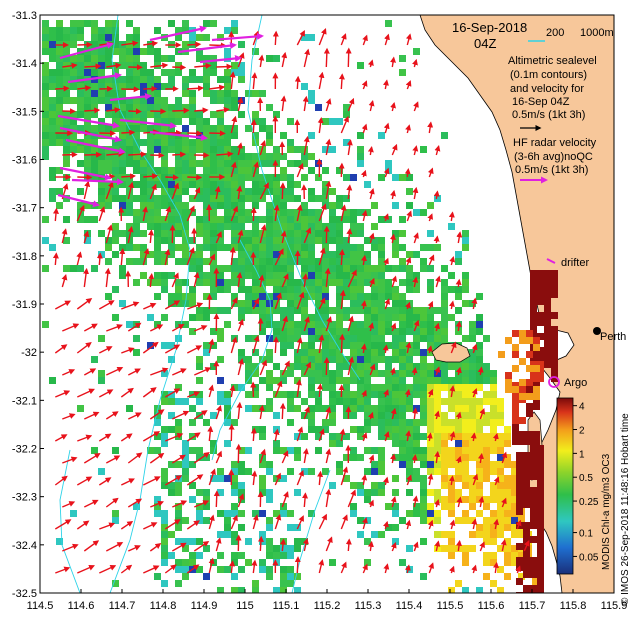  What do you see at coordinates (24, 594) in the screenshot?
I see `y-tick-label: -32.5` at bounding box center [24, 594].